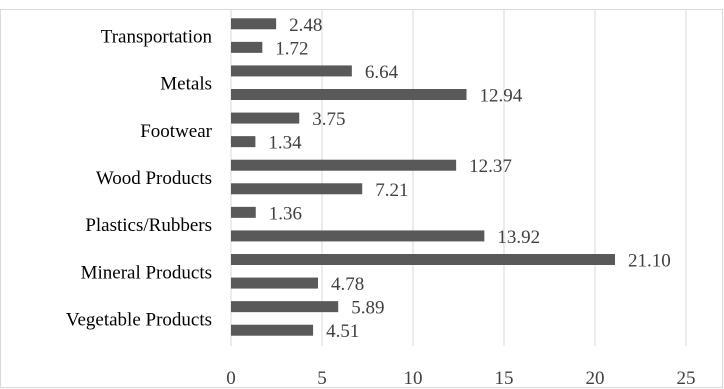 This screenshot has width=724, height=389. Describe the element at coordinates (322, 378) in the screenshot. I see `x-tick-label: 5` at that location.